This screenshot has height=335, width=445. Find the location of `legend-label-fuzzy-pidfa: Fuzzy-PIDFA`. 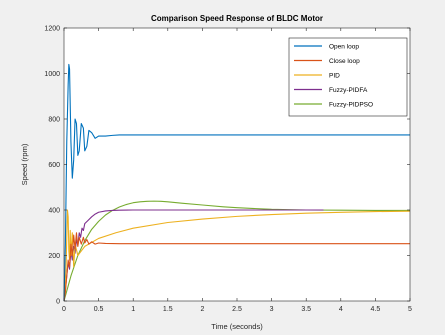

legend-label-fuzzy-pidfa: Fuzzy-PIDFA is located at coordinates (348, 90).